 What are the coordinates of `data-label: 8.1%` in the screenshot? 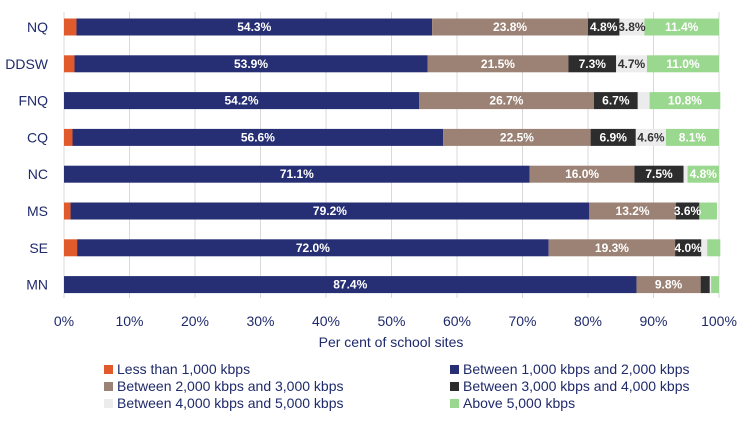 It's located at (693, 137).